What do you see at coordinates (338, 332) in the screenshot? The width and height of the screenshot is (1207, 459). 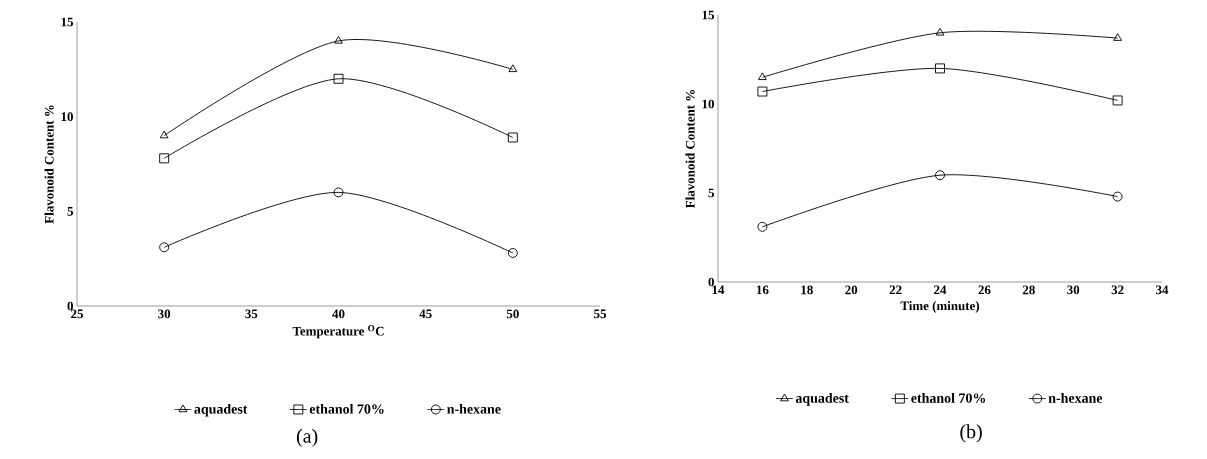 I see `x-axis-title: Temperature $^{O}$C` at bounding box center [338, 332].